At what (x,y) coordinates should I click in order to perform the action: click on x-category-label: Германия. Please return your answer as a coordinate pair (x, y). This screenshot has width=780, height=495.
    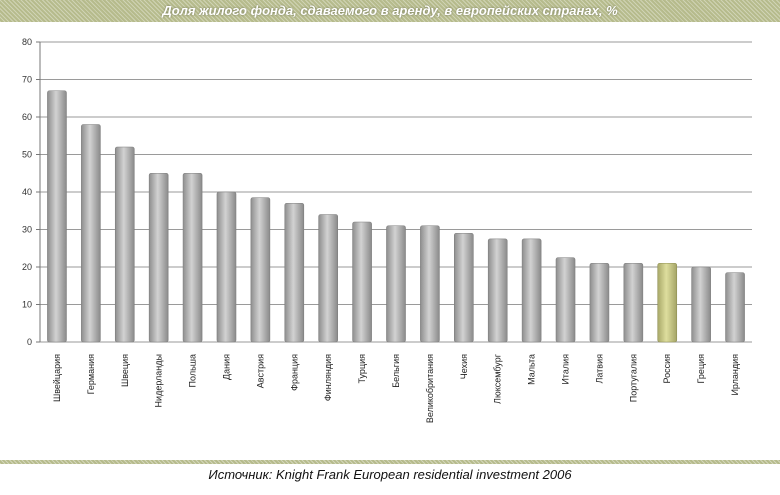
    Looking at the image, I should click on (91, 374).